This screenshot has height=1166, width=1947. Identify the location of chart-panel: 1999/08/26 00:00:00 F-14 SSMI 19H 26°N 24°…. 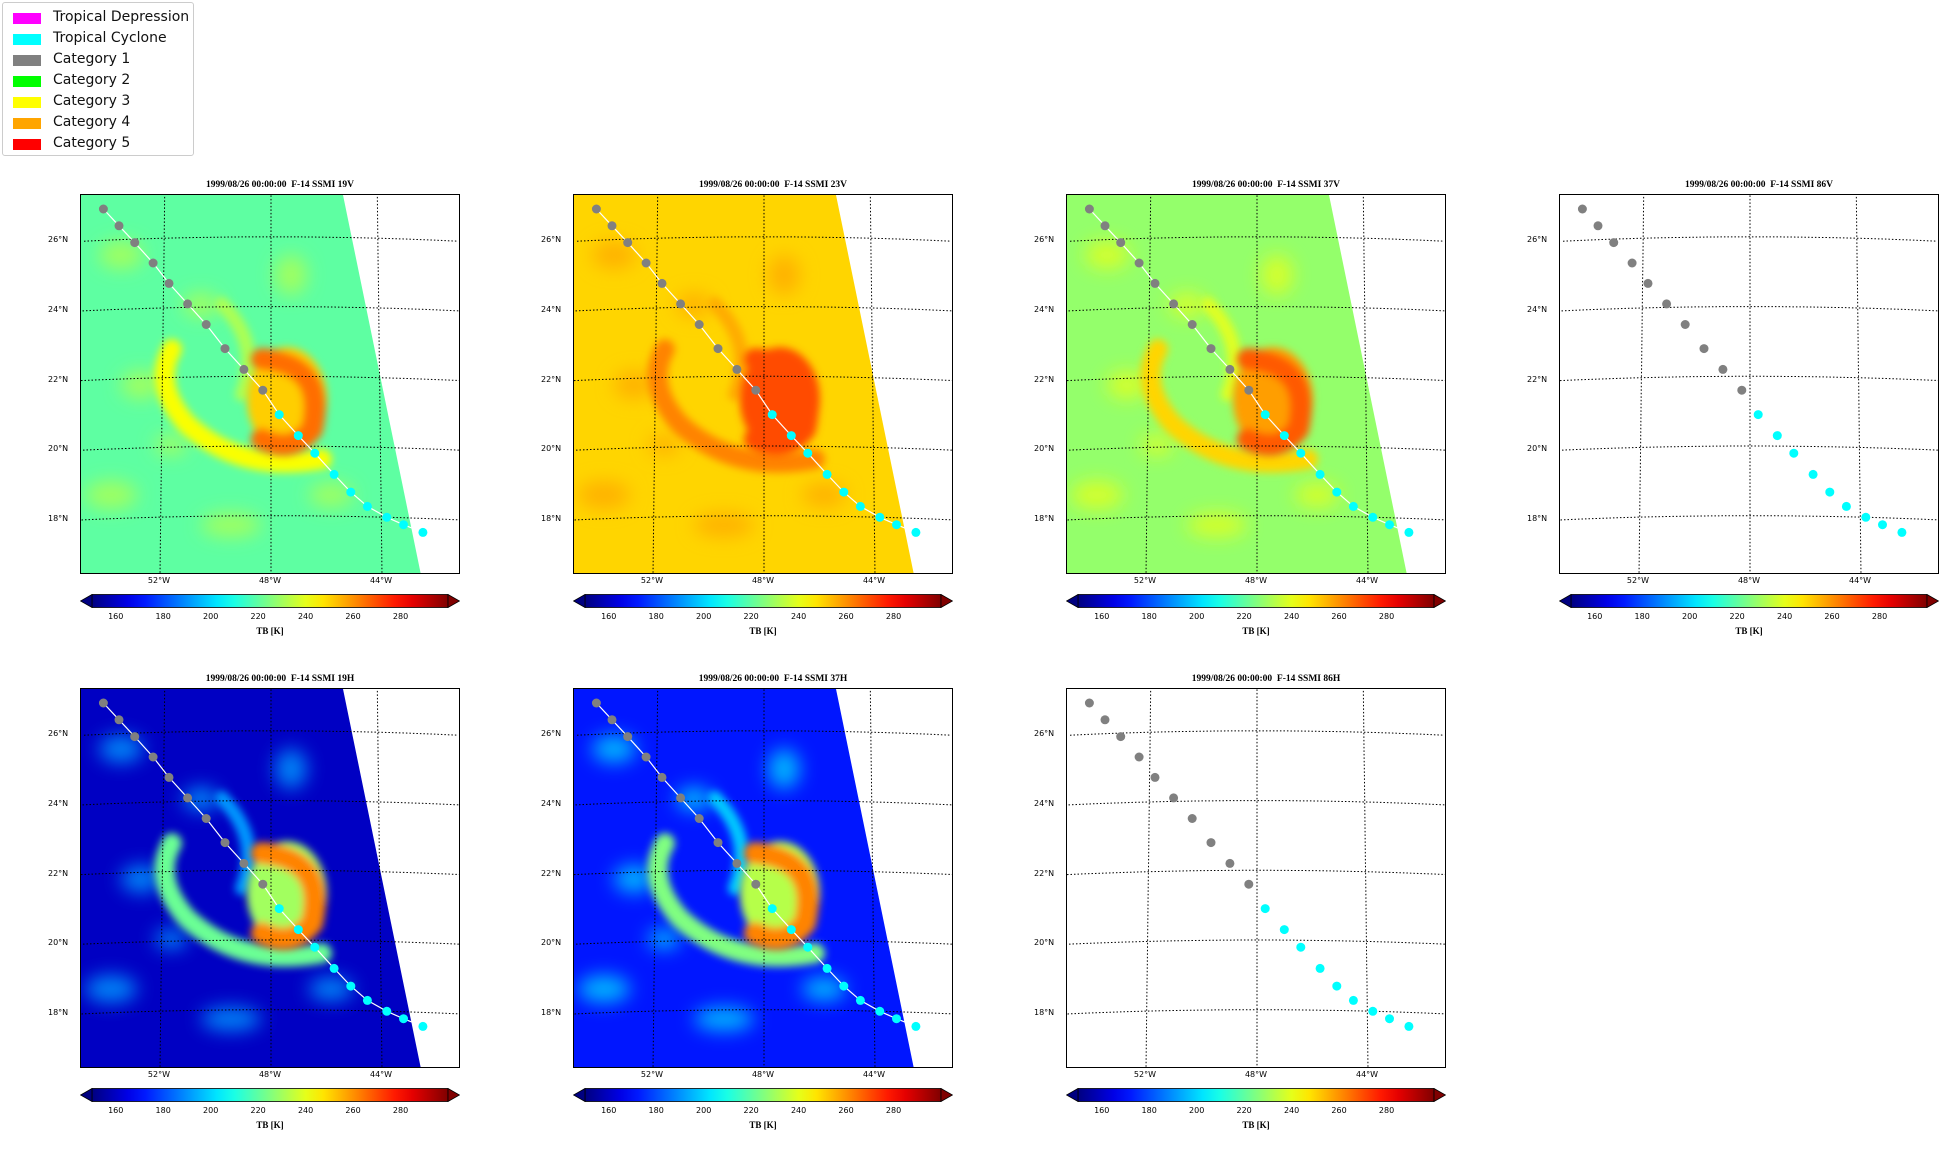
(264, 920).